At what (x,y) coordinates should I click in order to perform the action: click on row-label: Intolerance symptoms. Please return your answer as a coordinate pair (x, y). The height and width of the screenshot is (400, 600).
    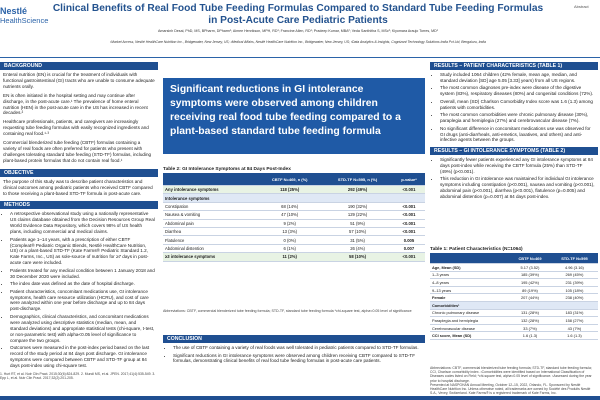
    Looking at the image, I should click on (210, 198).